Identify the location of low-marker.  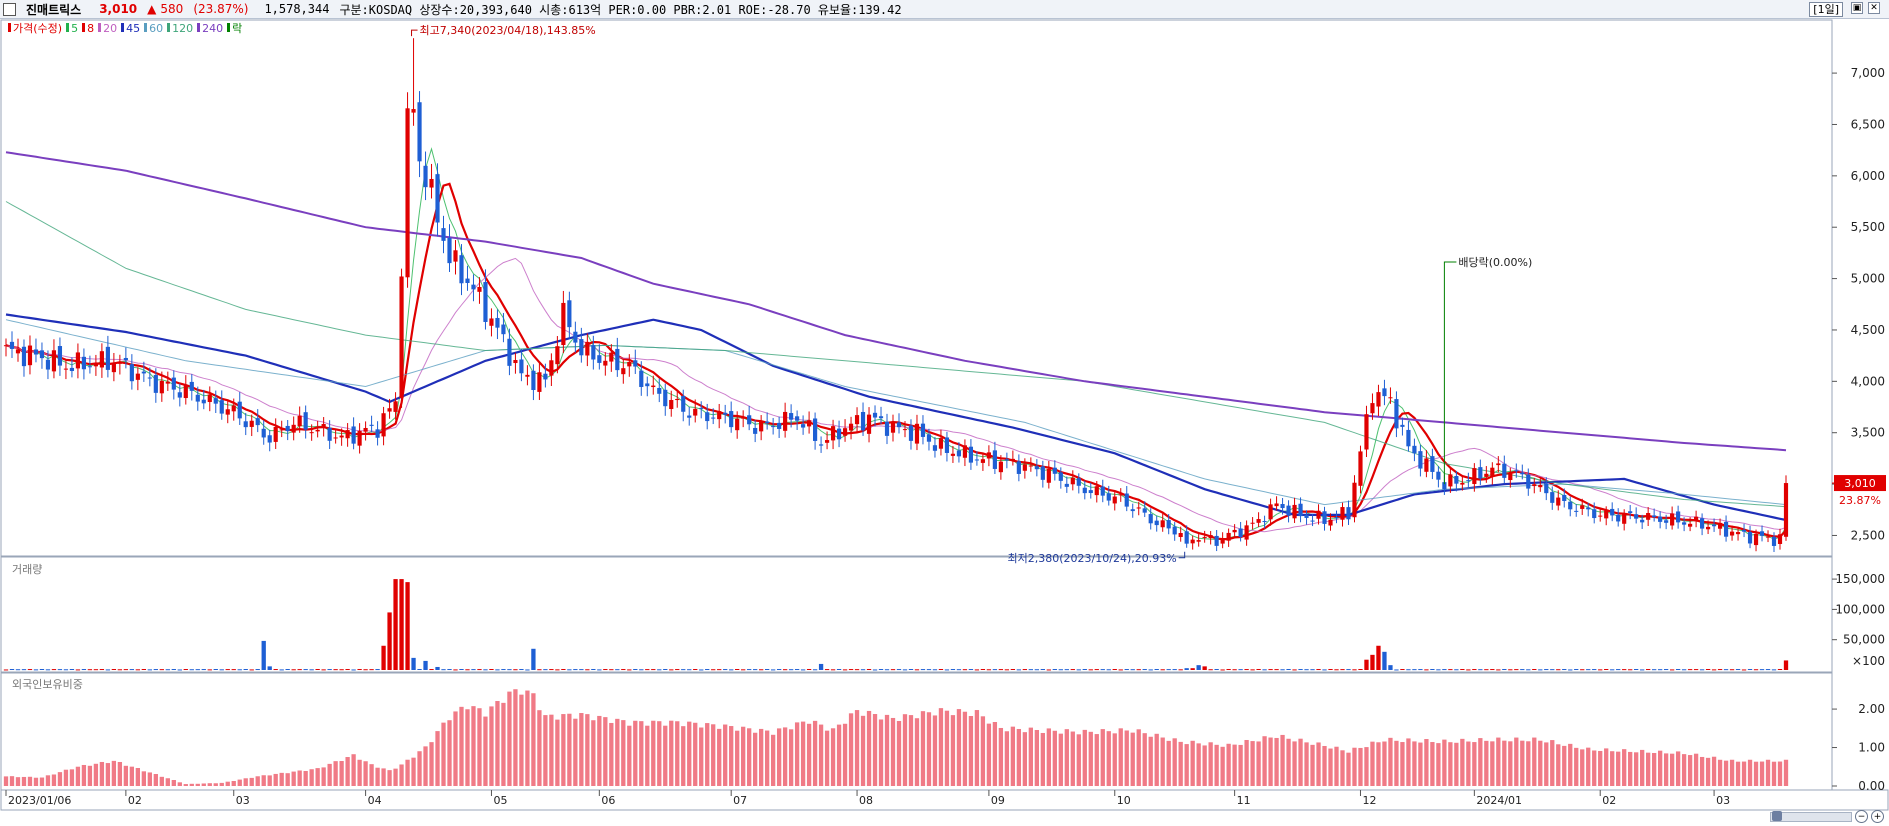
(1182, 555).